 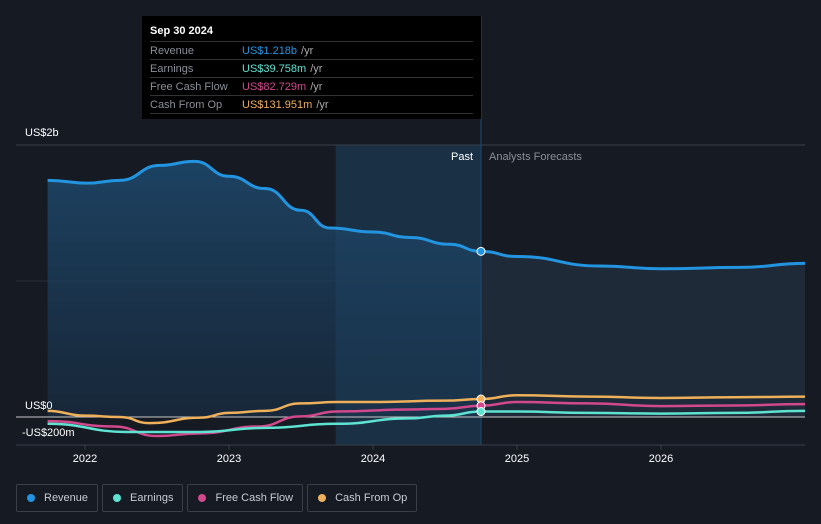 I want to click on tooltip-value: US$39.758m, so click(x=274, y=68).